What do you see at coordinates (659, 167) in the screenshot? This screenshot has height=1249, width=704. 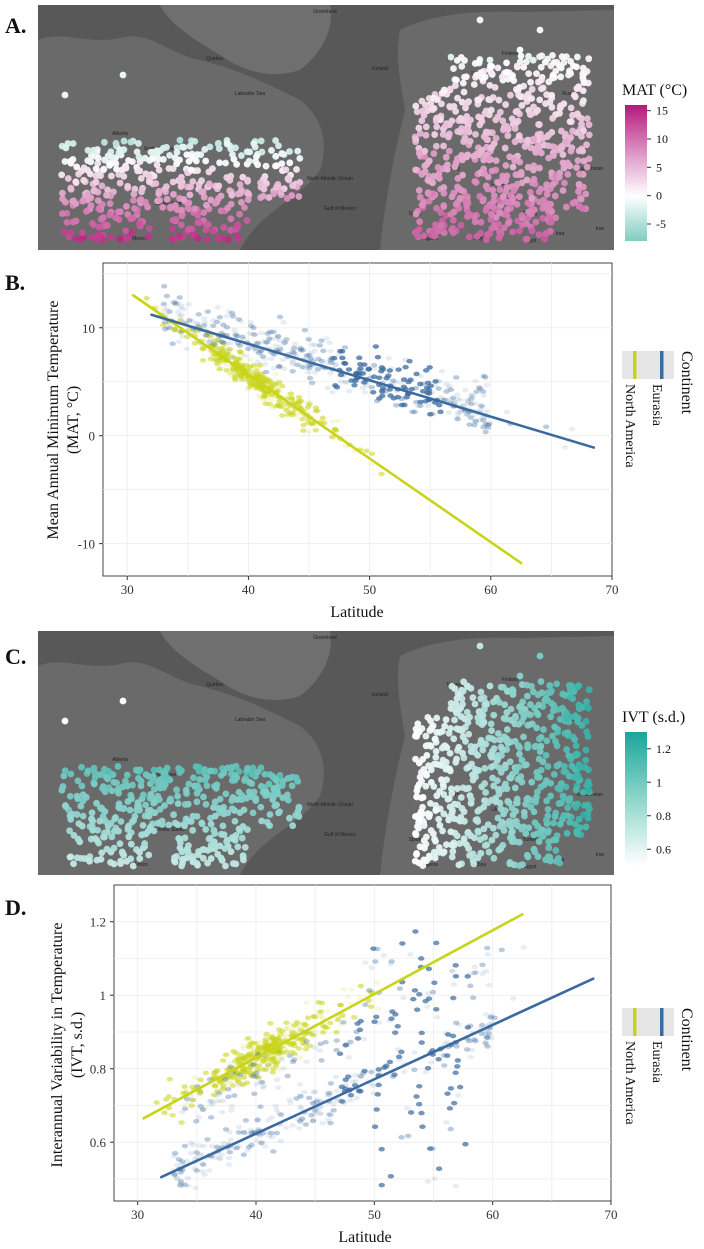 I see `legend-a-tick-label: 5` at bounding box center [659, 167].